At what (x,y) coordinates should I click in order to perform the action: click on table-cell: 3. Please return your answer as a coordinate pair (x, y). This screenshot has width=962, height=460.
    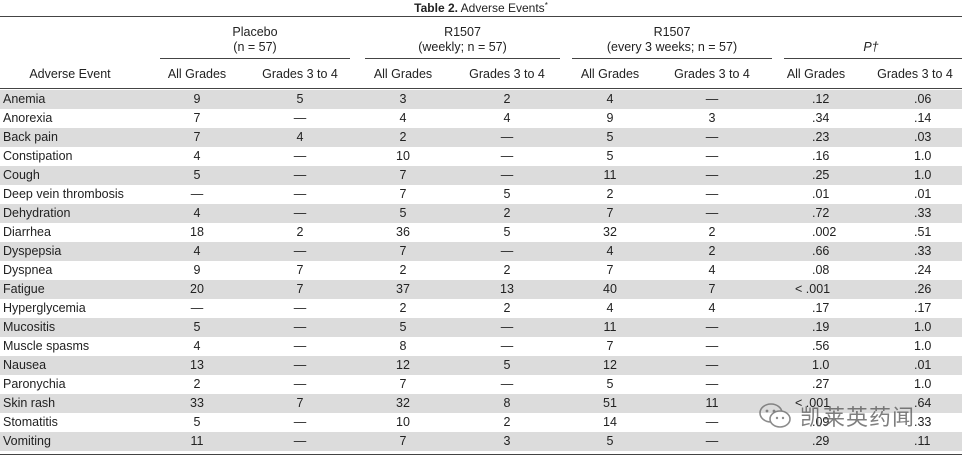
    Looking at the image, I should click on (712, 118).